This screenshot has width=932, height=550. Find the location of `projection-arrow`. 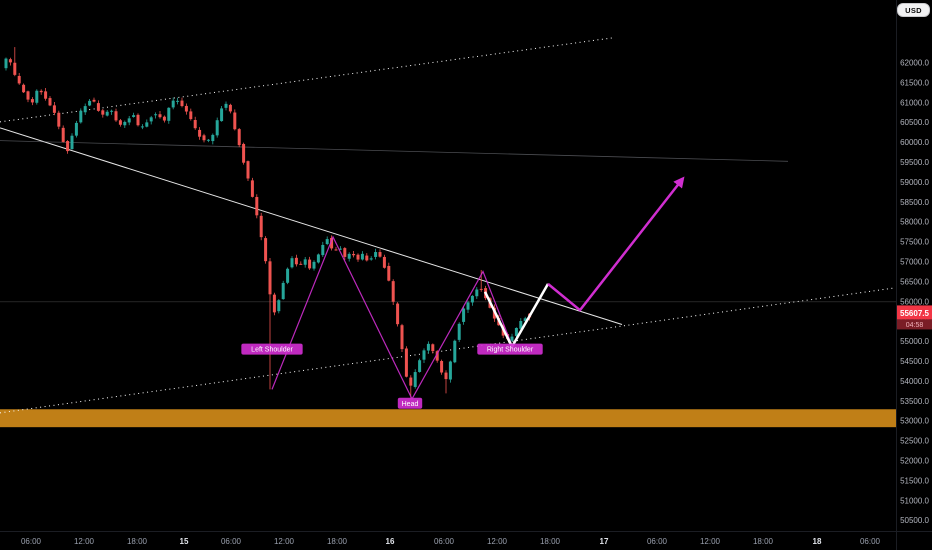

projection-arrow is located at coordinates (616, 244).